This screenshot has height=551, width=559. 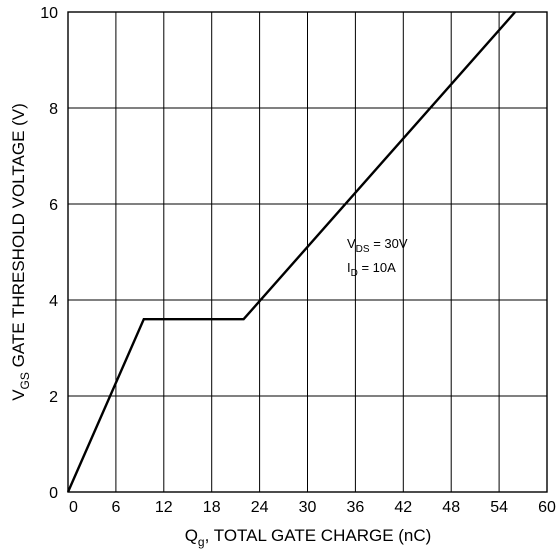 I want to click on x-axis-label: Qg, TOTAL GATE CHARGE (nC), so click(x=308, y=537).